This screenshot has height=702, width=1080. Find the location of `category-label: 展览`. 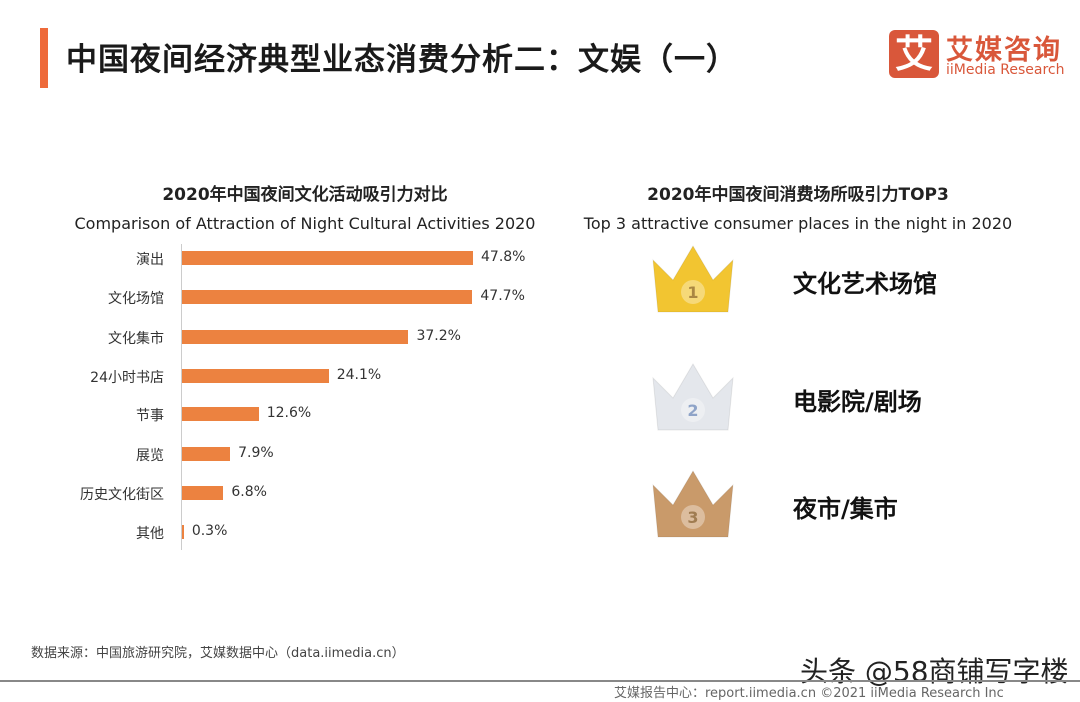

category-label: 展览 is located at coordinates (150, 456).